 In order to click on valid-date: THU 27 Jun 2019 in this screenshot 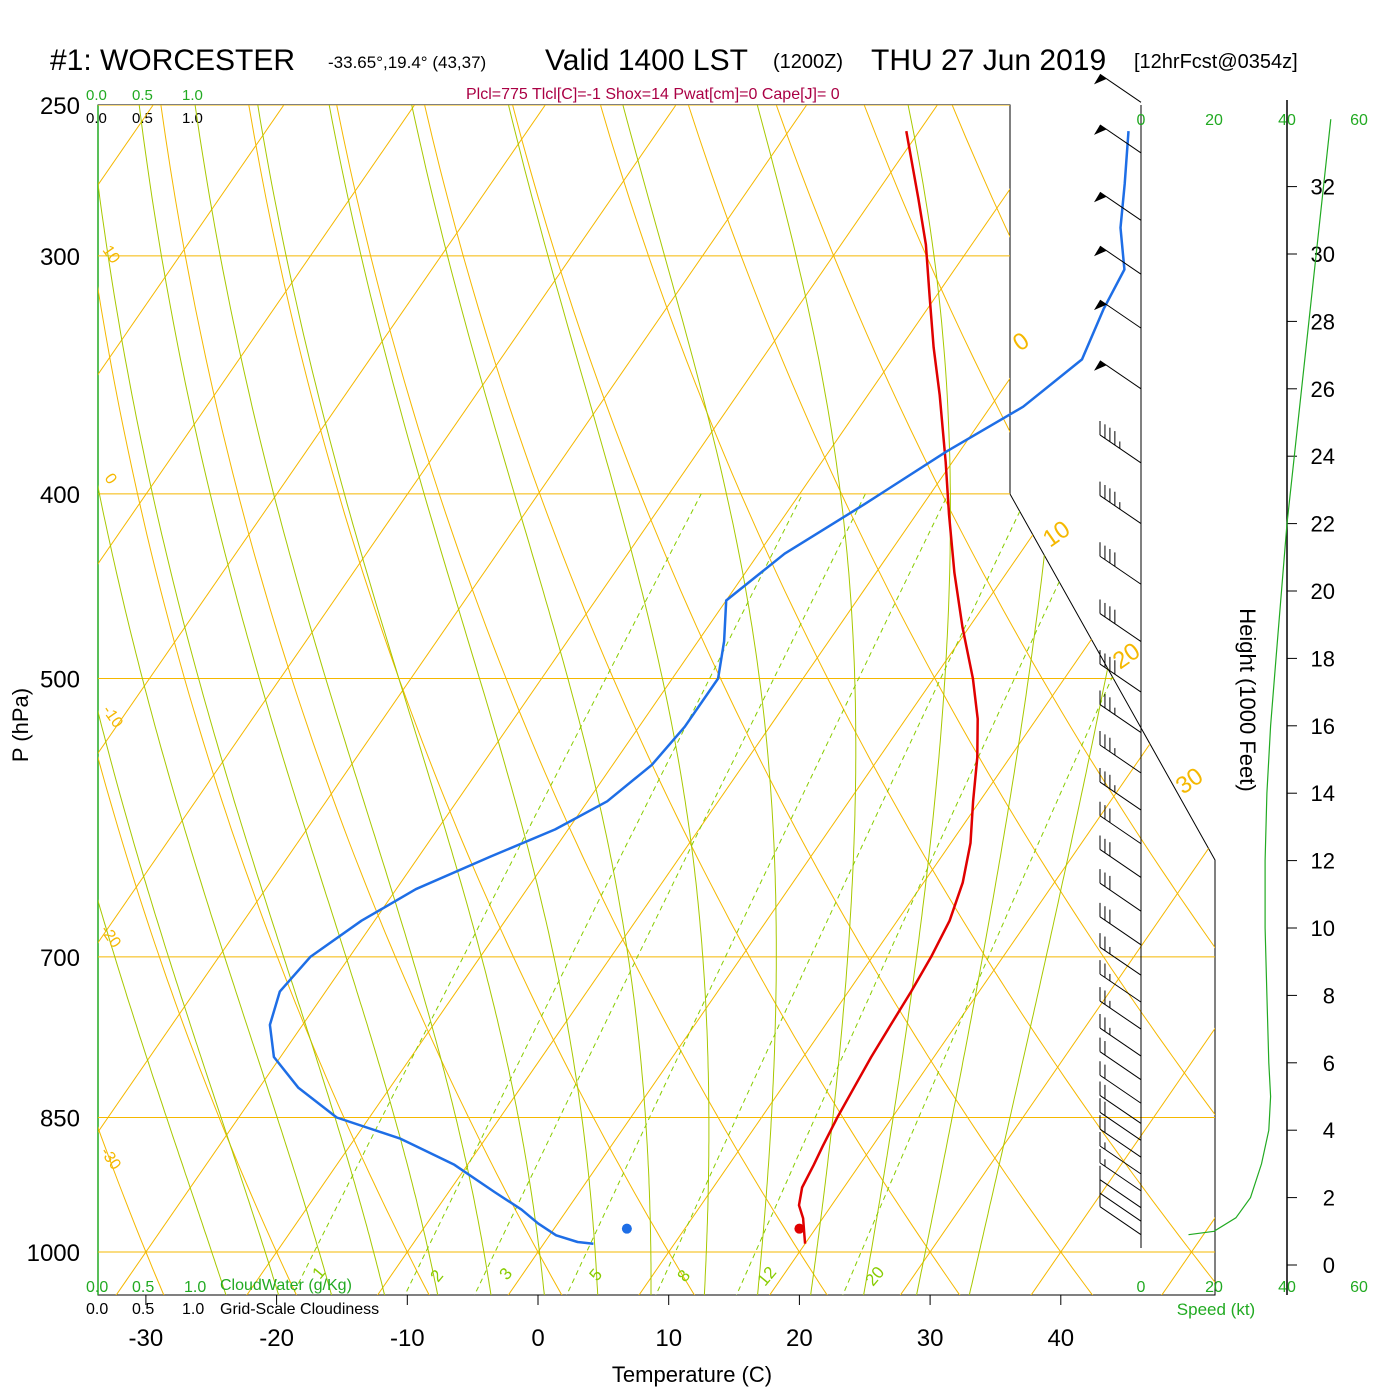, I will do `click(988, 60)`.